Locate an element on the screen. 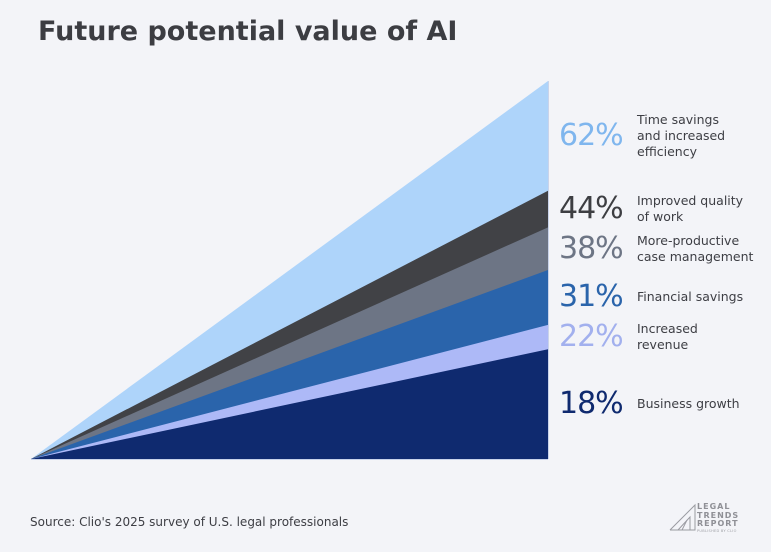 The width and height of the screenshot is (771, 552). logo-line-trends: TRENDS is located at coordinates (718, 515).